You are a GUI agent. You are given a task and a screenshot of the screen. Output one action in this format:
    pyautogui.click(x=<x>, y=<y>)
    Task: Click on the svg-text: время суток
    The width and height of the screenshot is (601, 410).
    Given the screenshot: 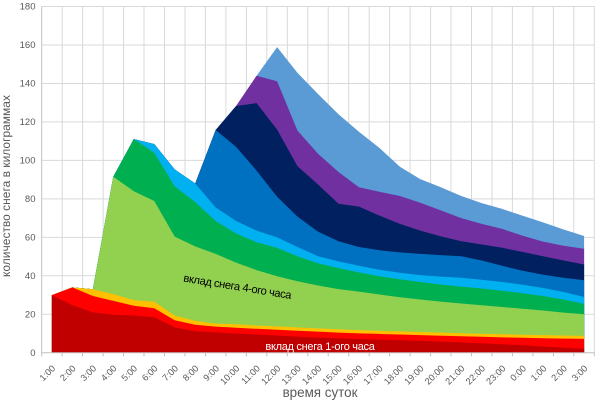 What is the action you would take?
    pyautogui.click(x=320, y=392)
    